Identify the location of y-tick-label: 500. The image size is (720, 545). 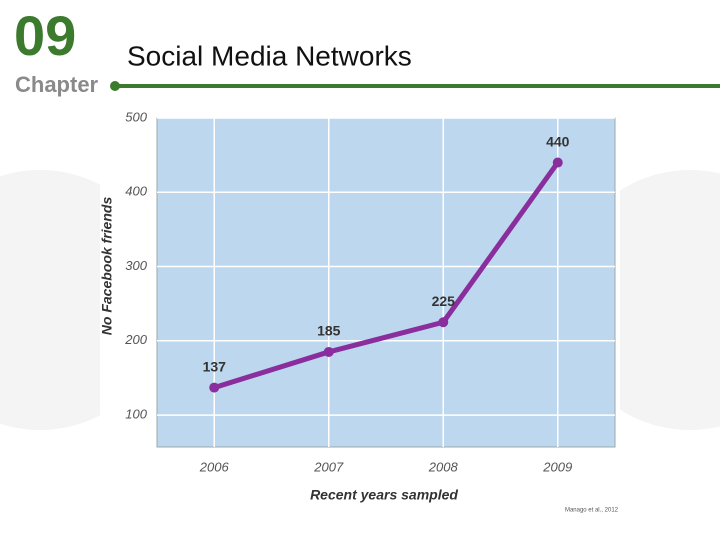
(136, 116).